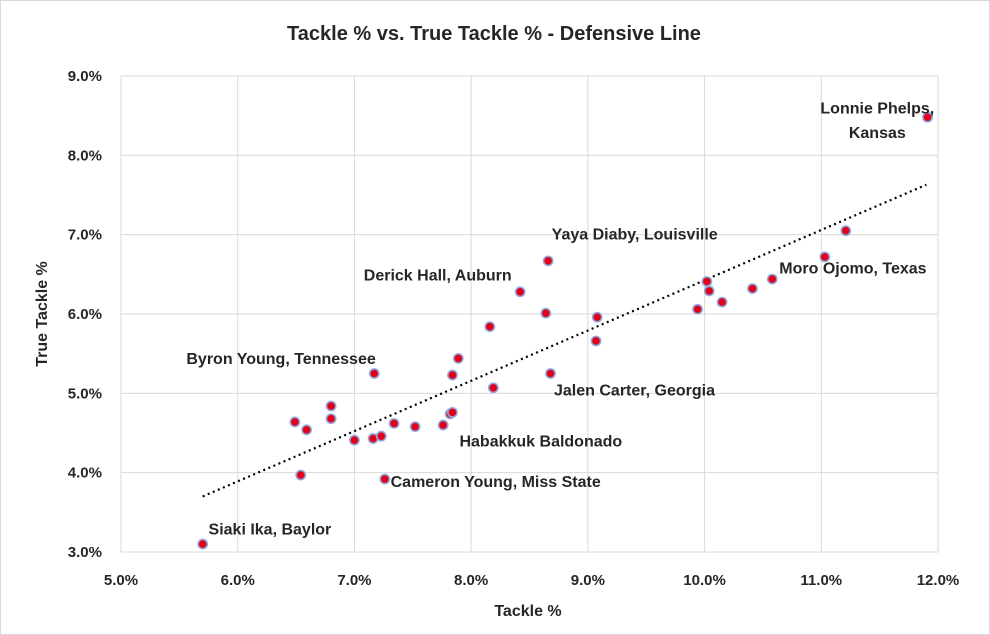 This screenshot has height=635, width=990. I want to click on y-axis-title: True Tackle %, so click(42, 314).